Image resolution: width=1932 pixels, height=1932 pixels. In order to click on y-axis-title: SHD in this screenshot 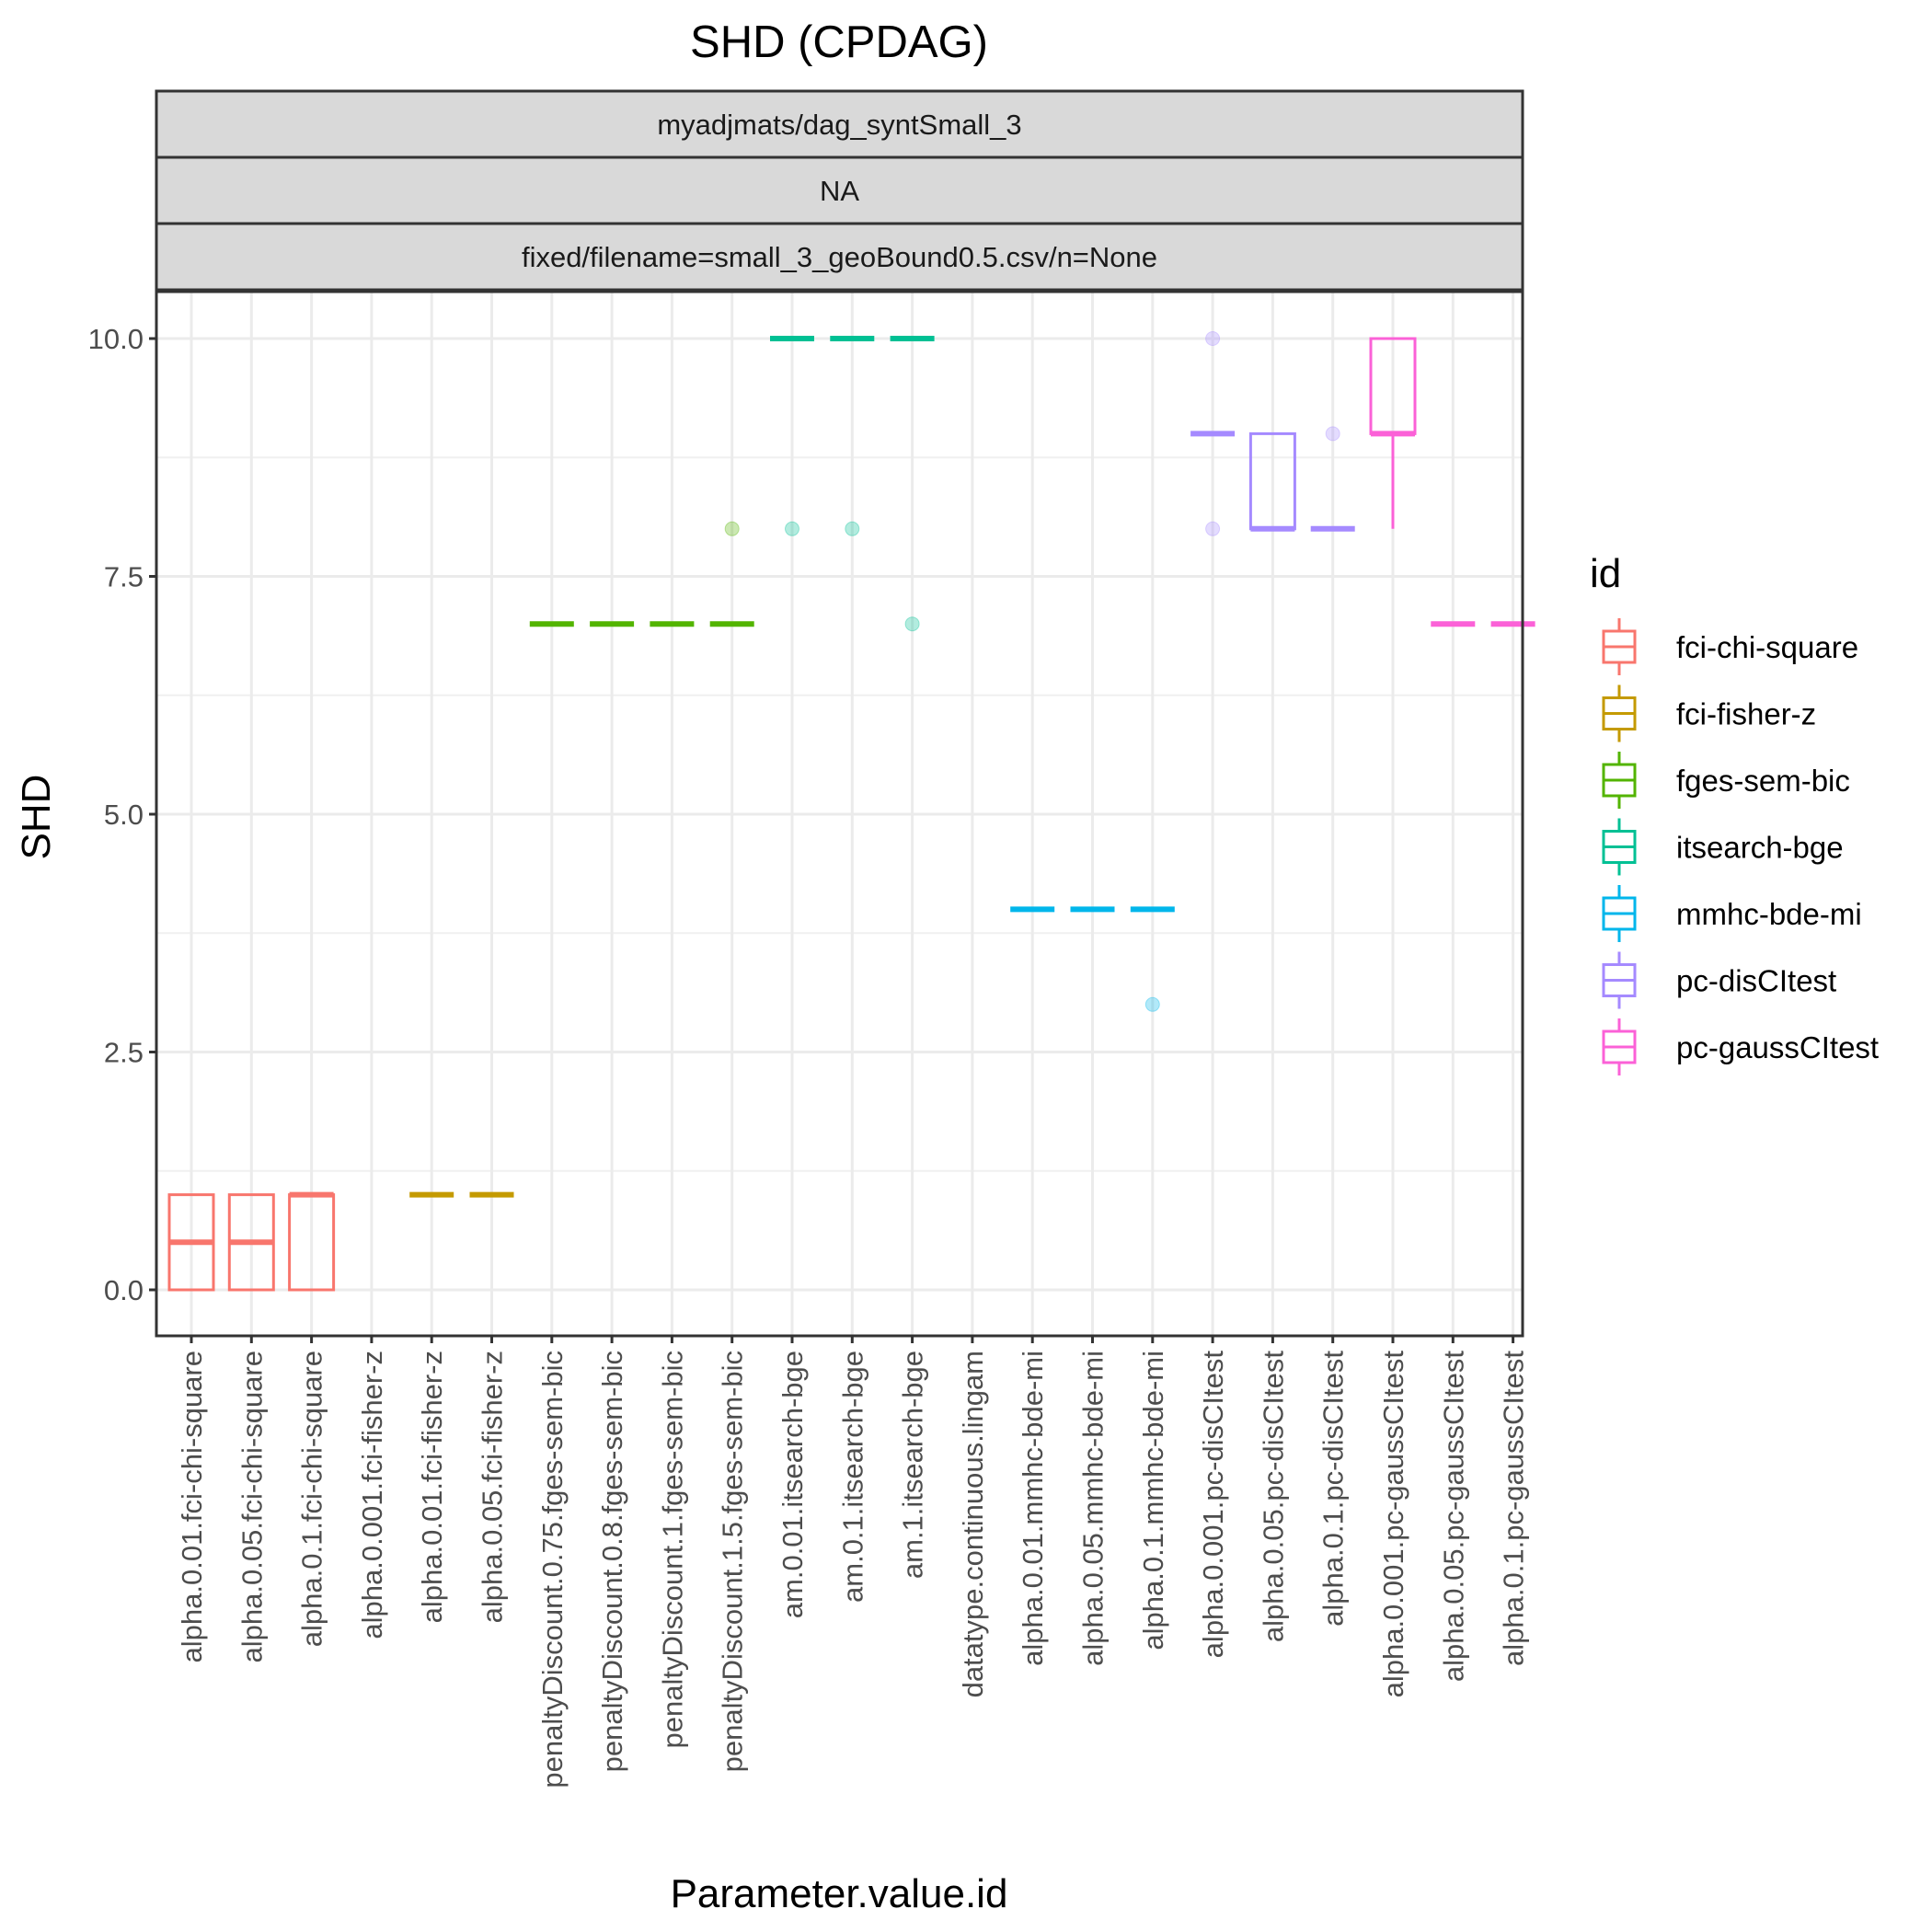, I will do `click(36, 817)`.